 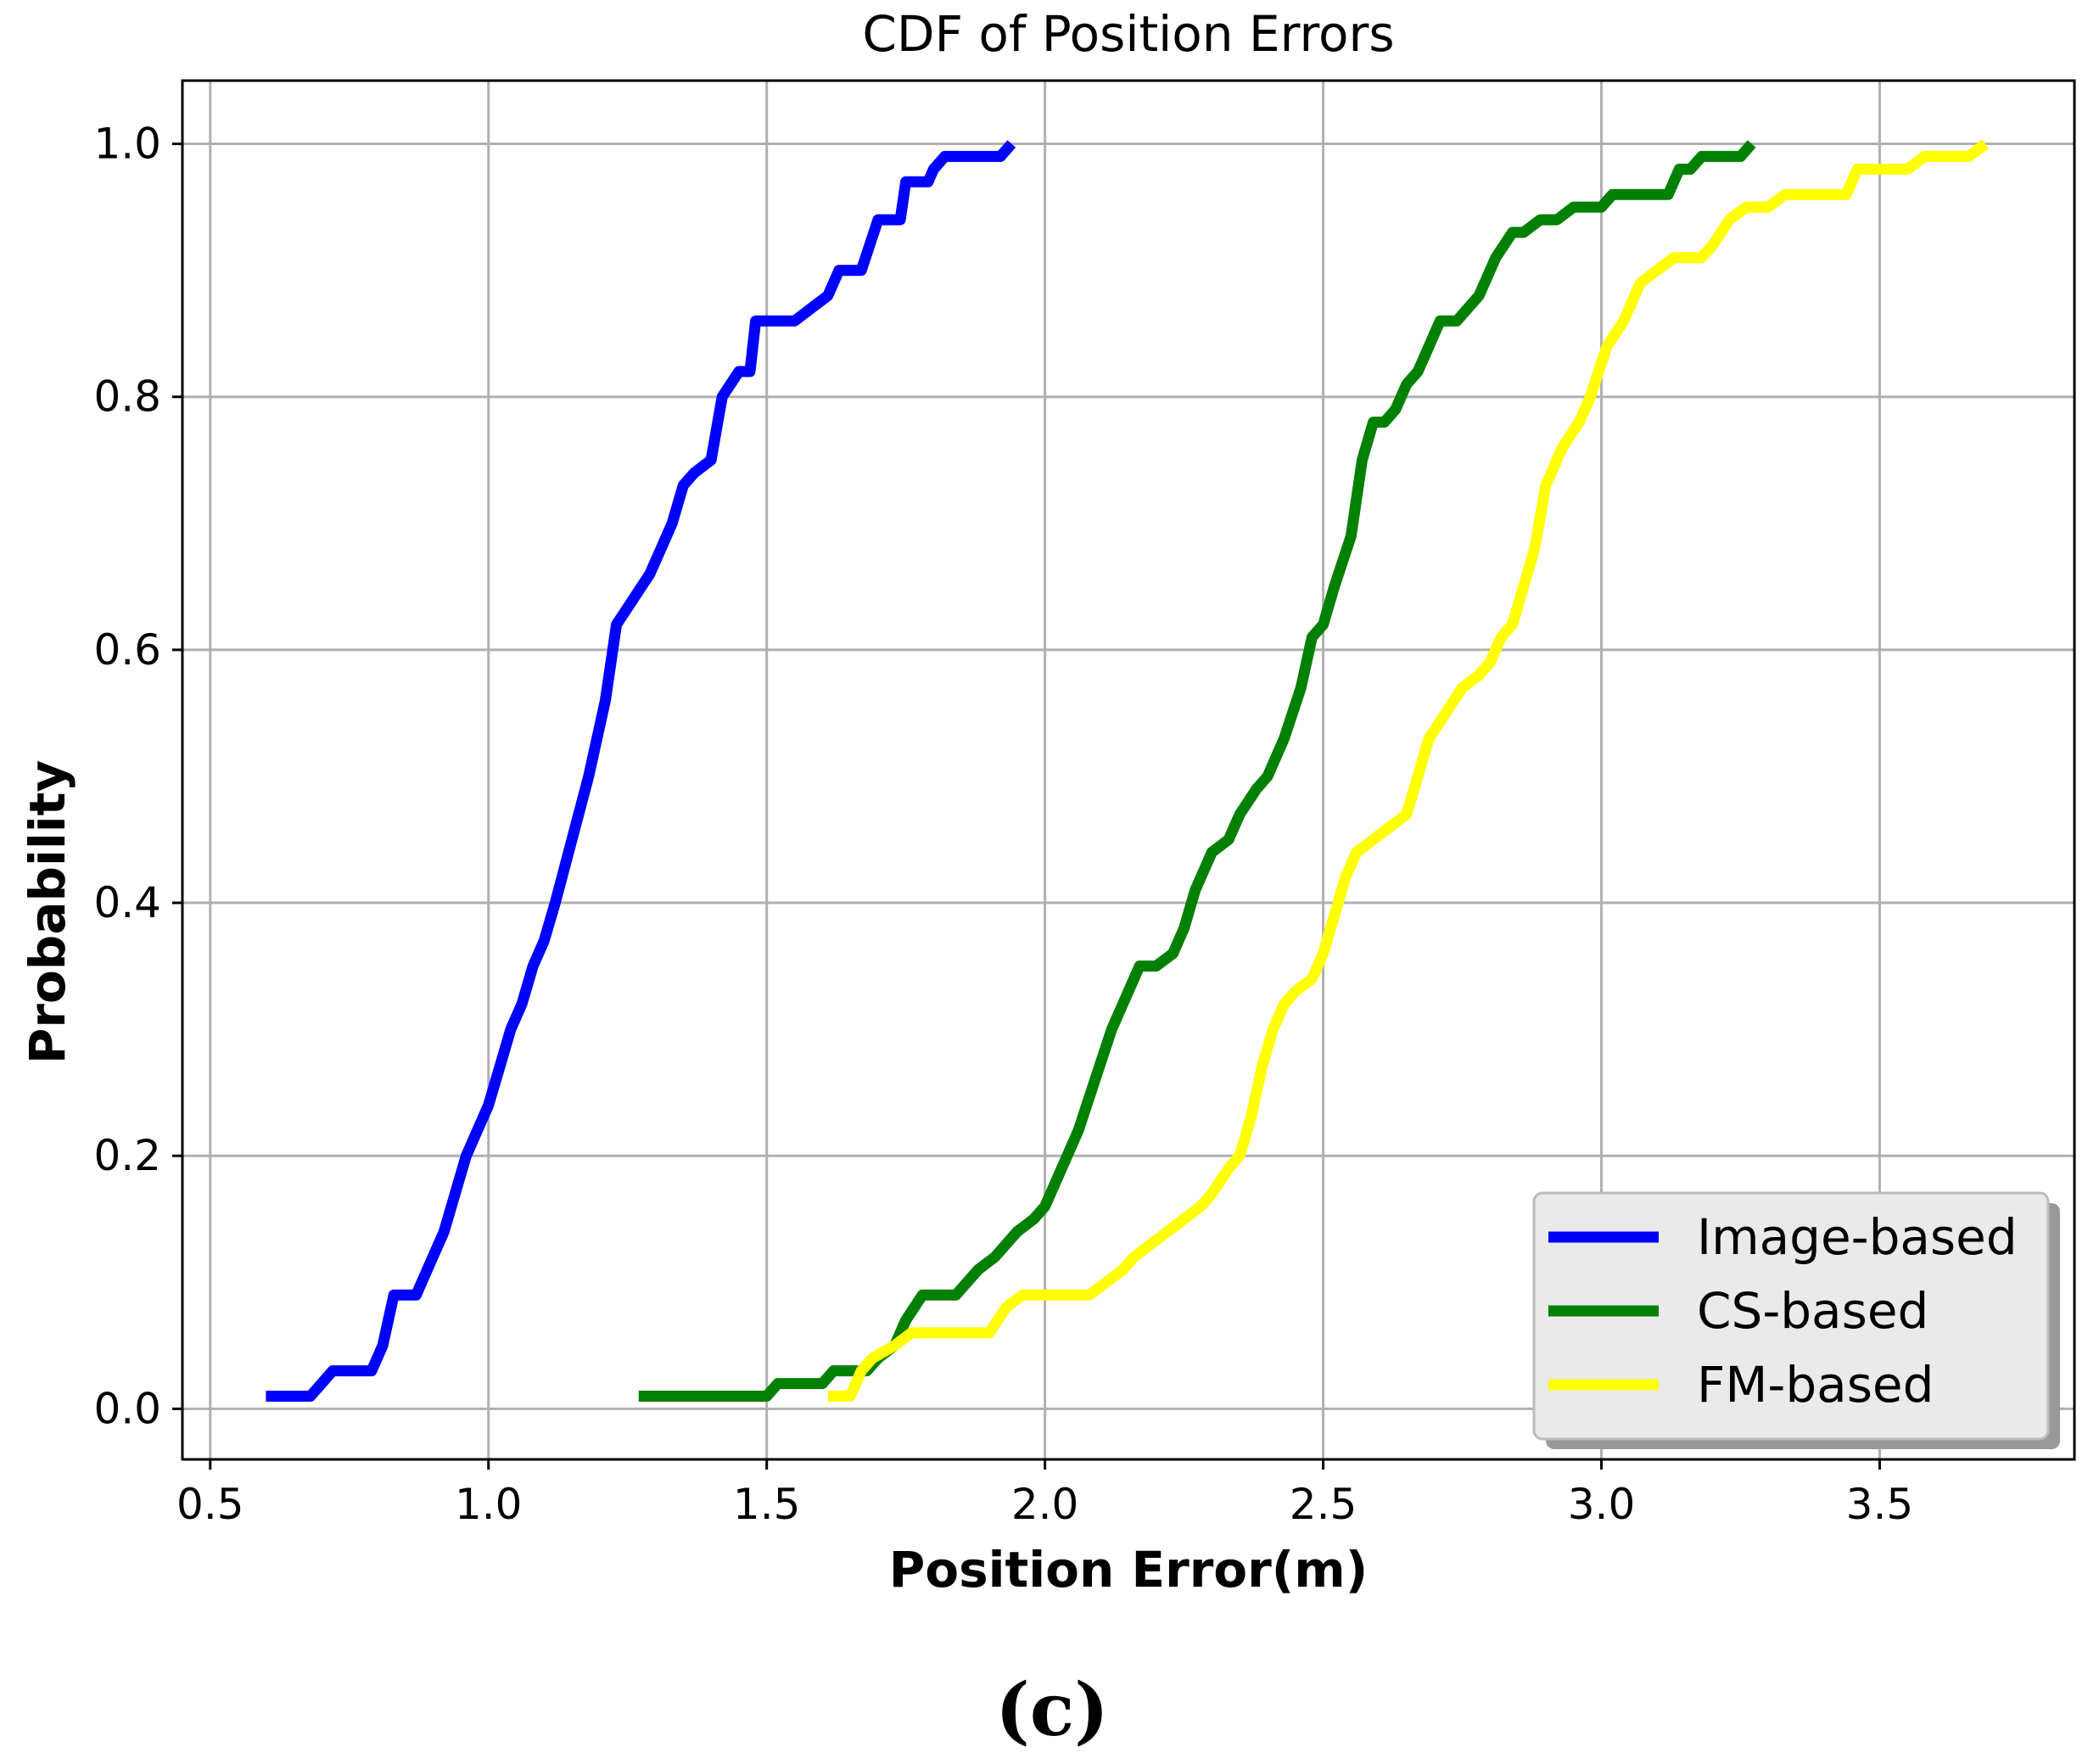 What do you see at coordinates (1602, 1504) in the screenshot?
I see `x-tick-label: 3.0` at bounding box center [1602, 1504].